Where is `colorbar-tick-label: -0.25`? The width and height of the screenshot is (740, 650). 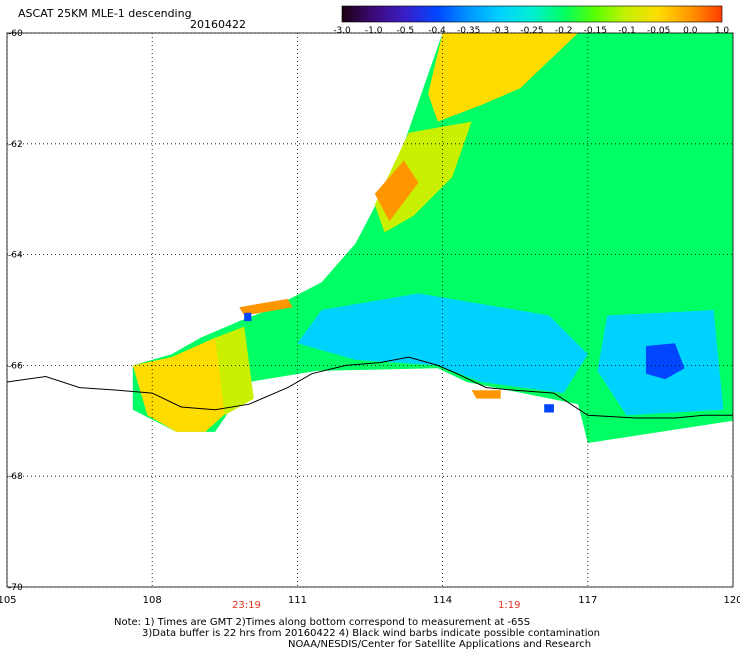 colorbar-tick-label: -0.25 is located at coordinates (531, 31).